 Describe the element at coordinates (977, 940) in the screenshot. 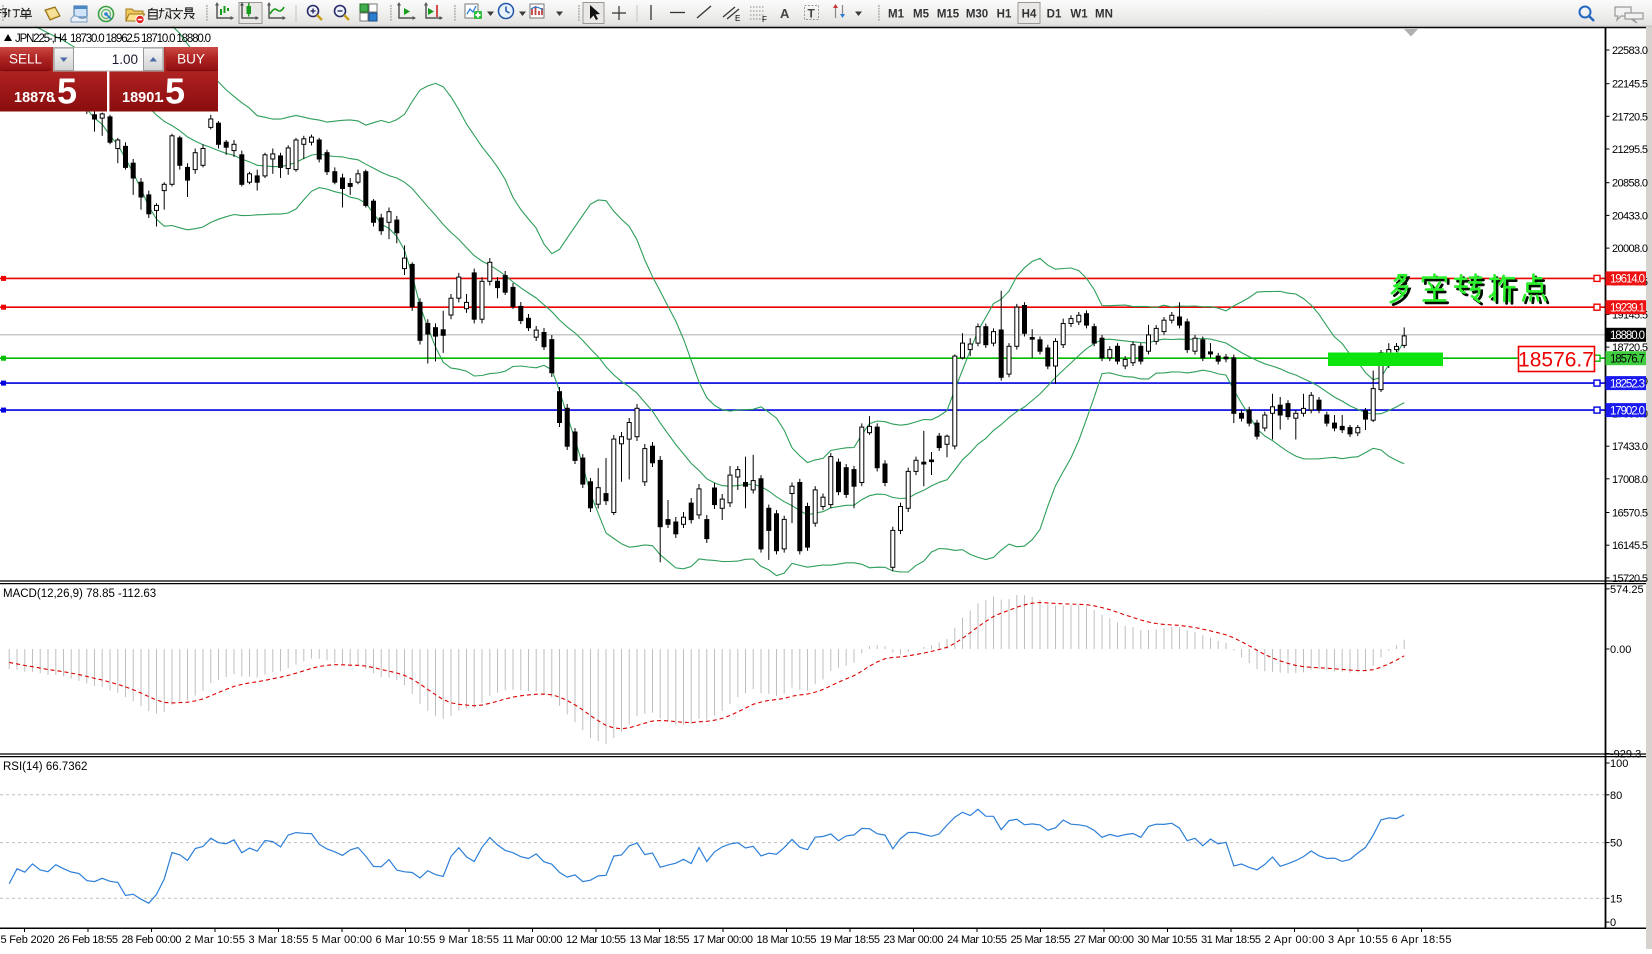

I see `svg-text: 24 Mar 10:55` at that location.